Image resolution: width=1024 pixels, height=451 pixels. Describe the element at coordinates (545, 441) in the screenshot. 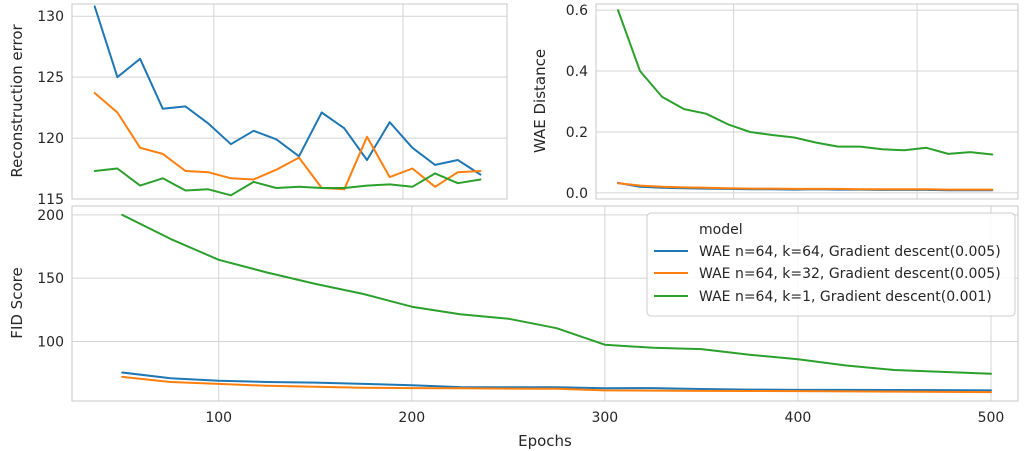

I see `epochs-x-axis-label: Epochs` at that location.